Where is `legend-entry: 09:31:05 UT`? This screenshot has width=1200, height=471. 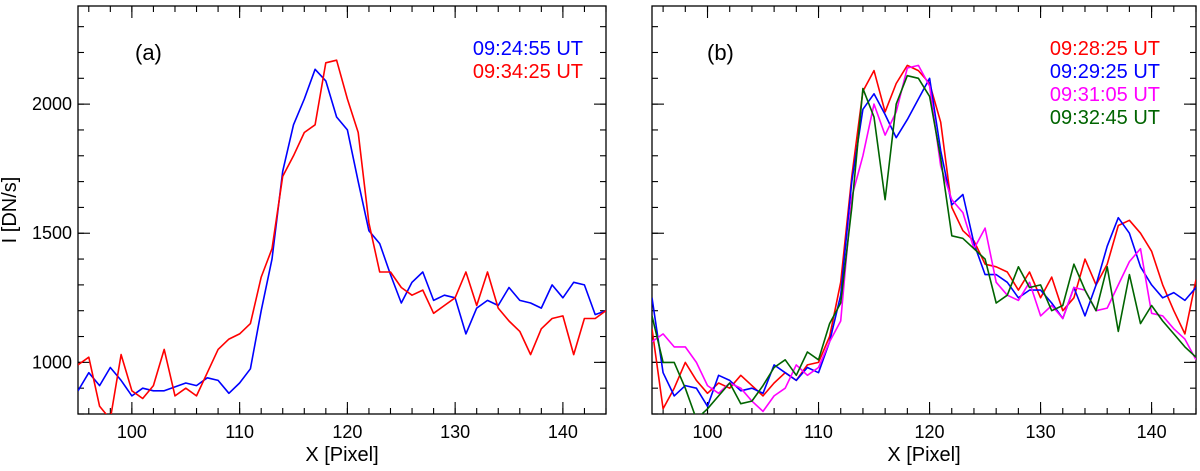 legend-entry: 09:31:05 UT is located at coordinates (1105, 95).